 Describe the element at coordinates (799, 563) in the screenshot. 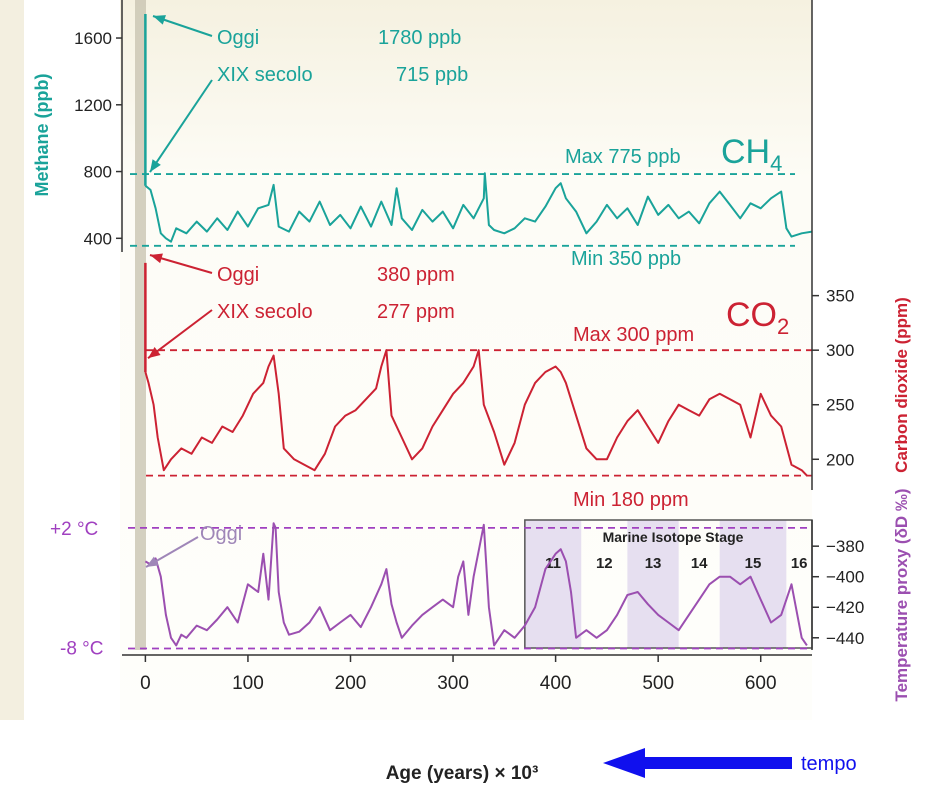

I see `isotope-stage-label: 16` at that location.